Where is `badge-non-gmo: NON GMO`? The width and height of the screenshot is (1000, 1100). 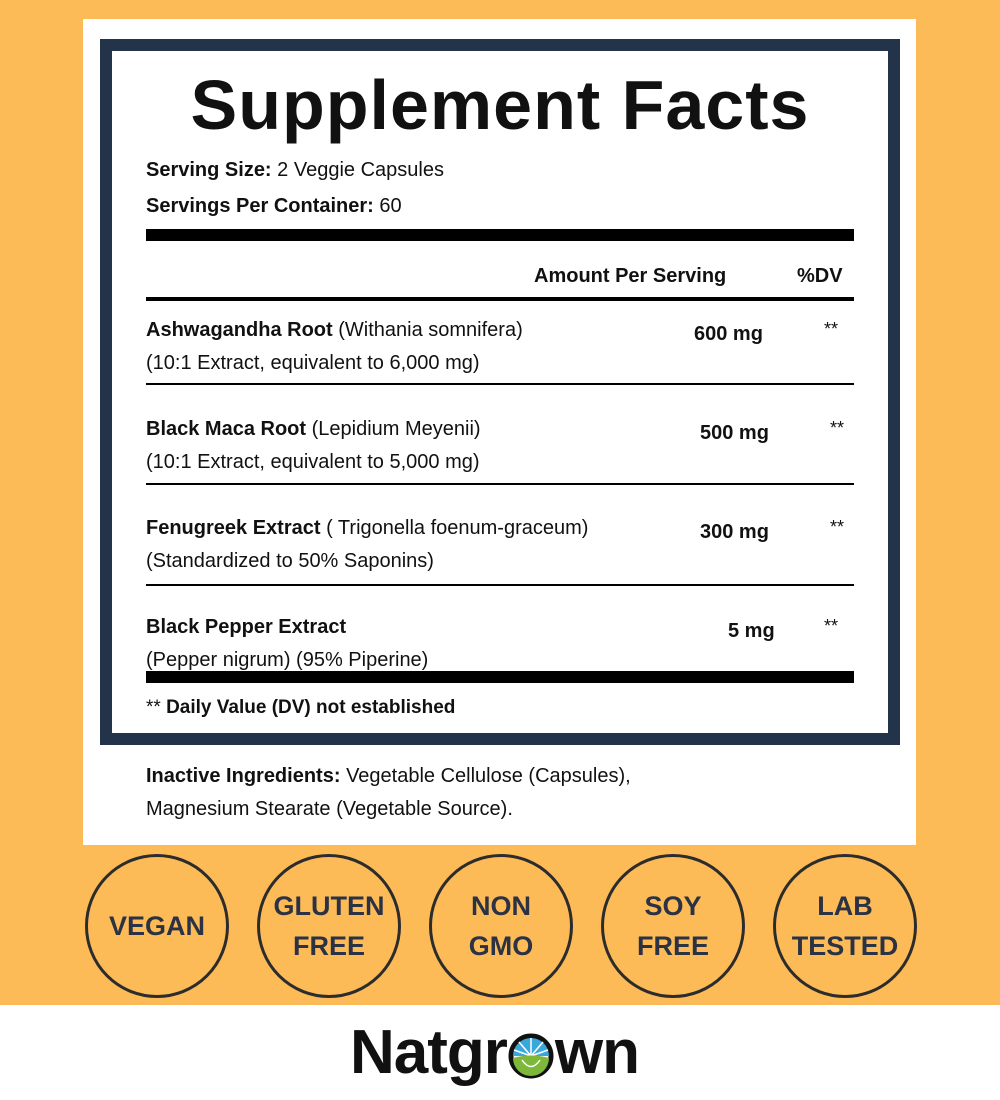
badge-non-gmo: NON GMO is located at coordinates (501, 926).